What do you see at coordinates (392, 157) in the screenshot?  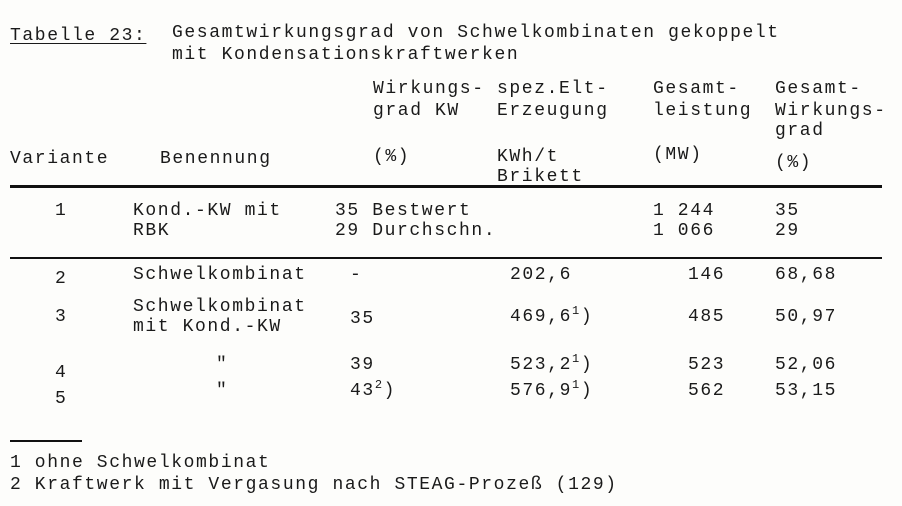 I see `header-wirkungsgrad-unit: (%)` at bounding box center [392, 157].